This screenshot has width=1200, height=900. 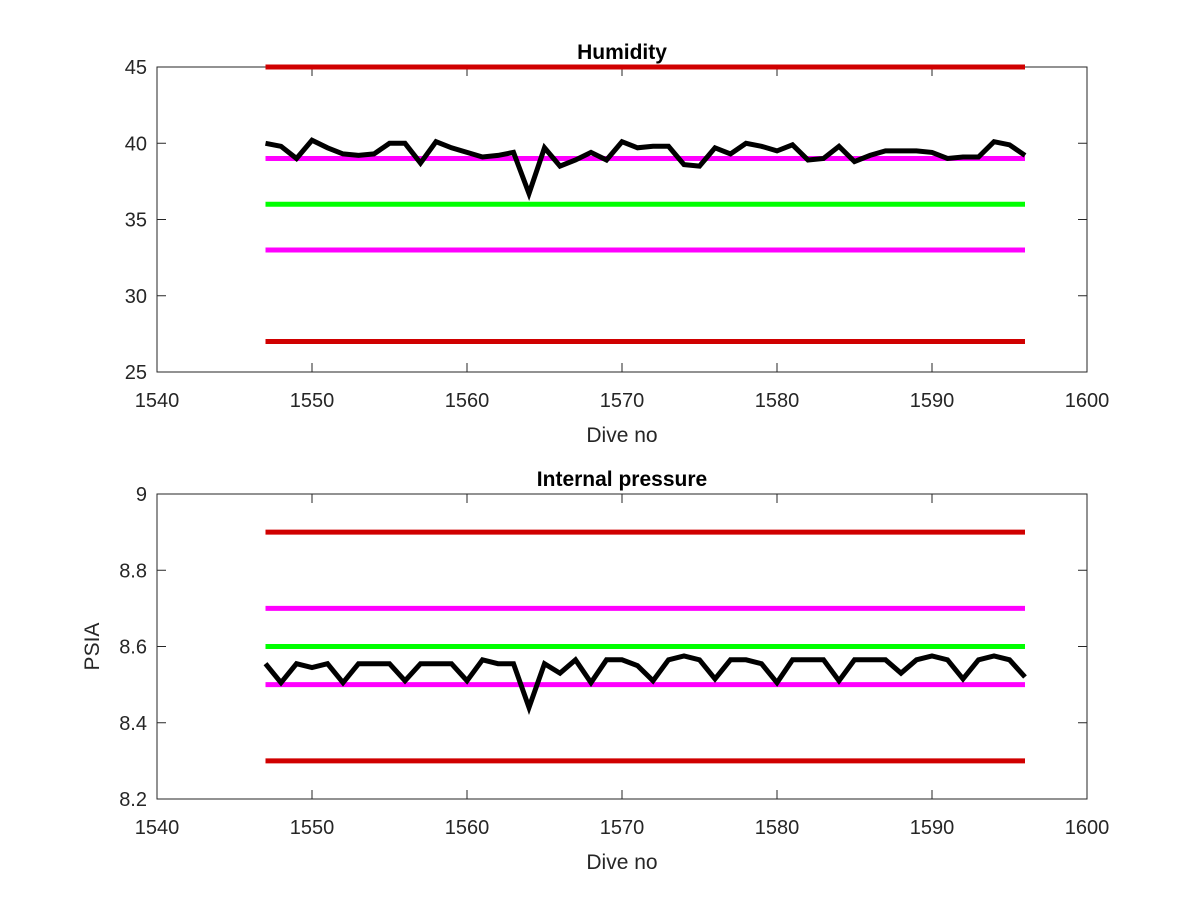 I want to click on y-tick-label: 8.8, so click(x=133, y=571).